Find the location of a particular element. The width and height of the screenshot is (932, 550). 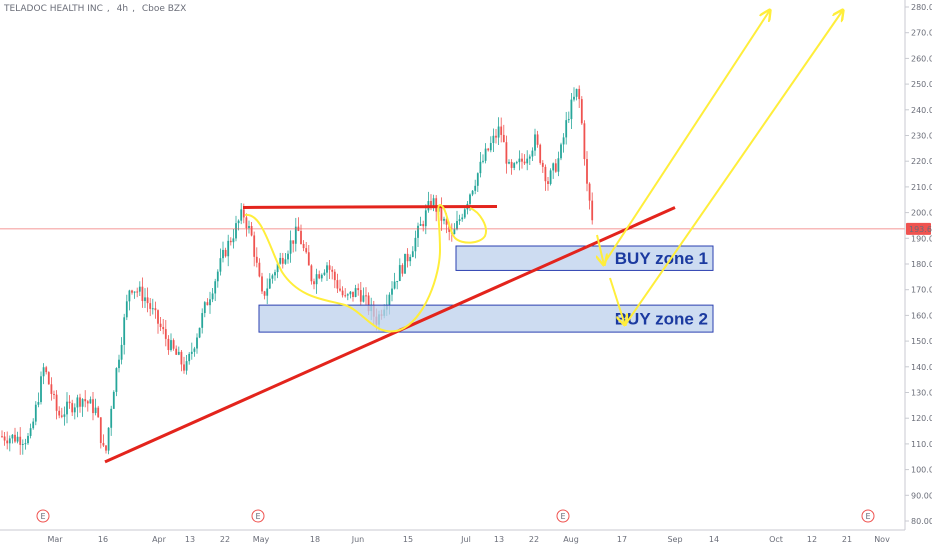

resistance-line is located at coordinates (370, 206).